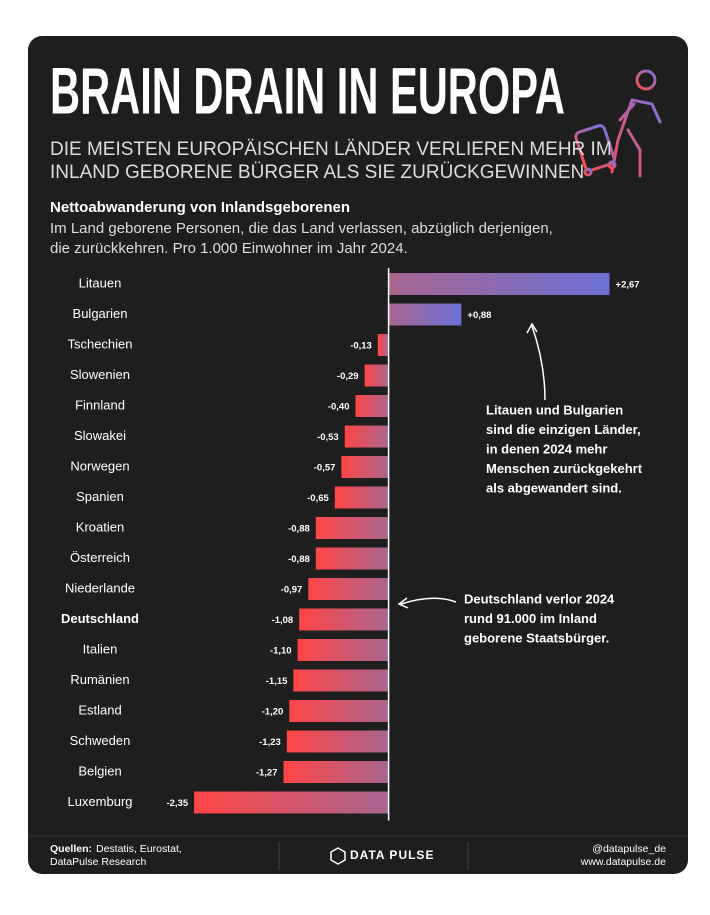  Describe the element at coordinates (292, 590) in the screenshot. I see `value-label: -0,97` at that location.